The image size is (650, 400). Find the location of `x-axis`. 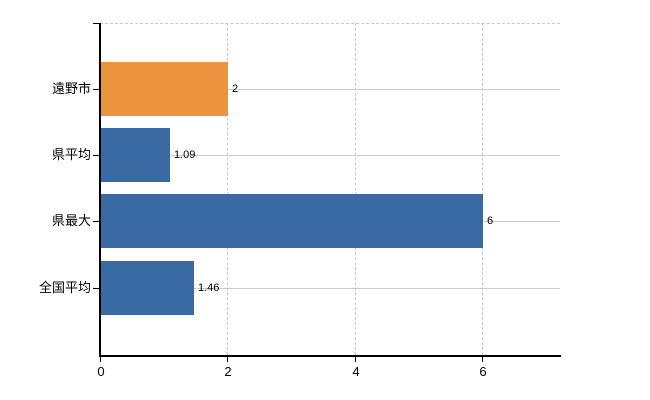

x-axis is located at coordinates (330, 356).